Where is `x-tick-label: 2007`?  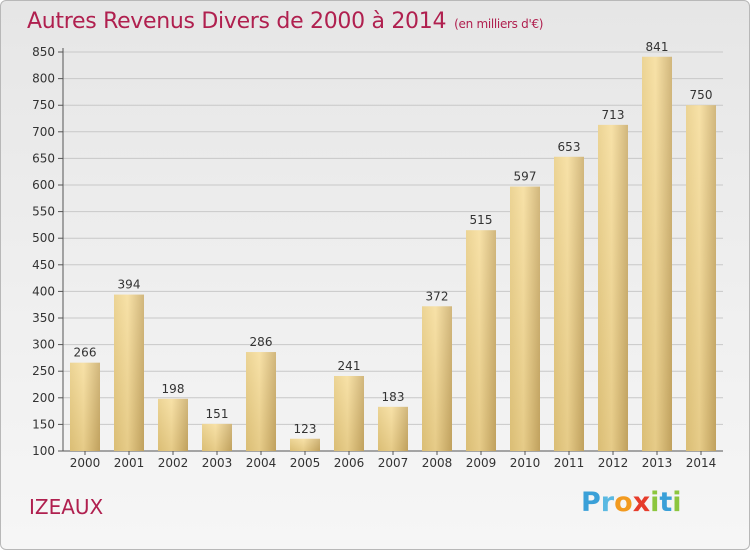 x-tick-label: 2007 is located at coordinates (393, 463).